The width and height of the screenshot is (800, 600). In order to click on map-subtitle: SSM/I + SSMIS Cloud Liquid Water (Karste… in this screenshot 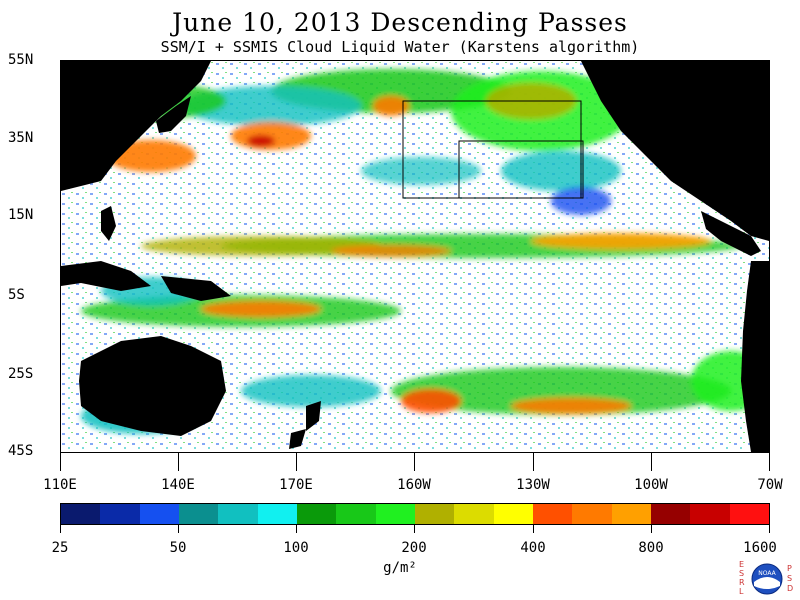, I will do `click(400, 47)`.